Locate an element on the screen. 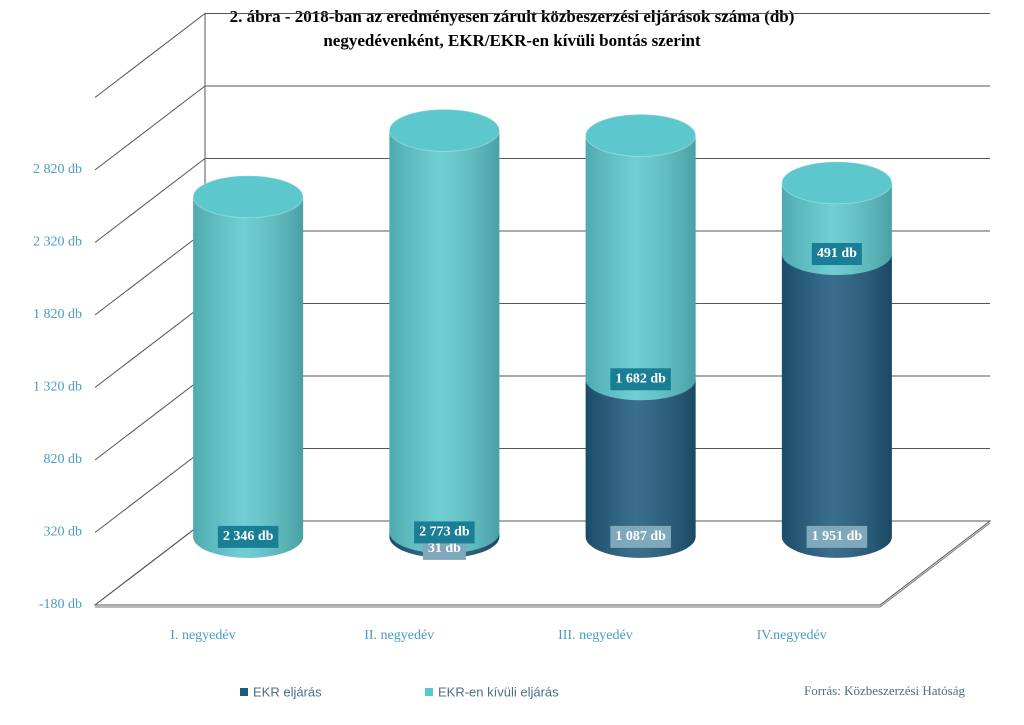  y-tick-label: 1 320 db is located at coordinates (57, 387).